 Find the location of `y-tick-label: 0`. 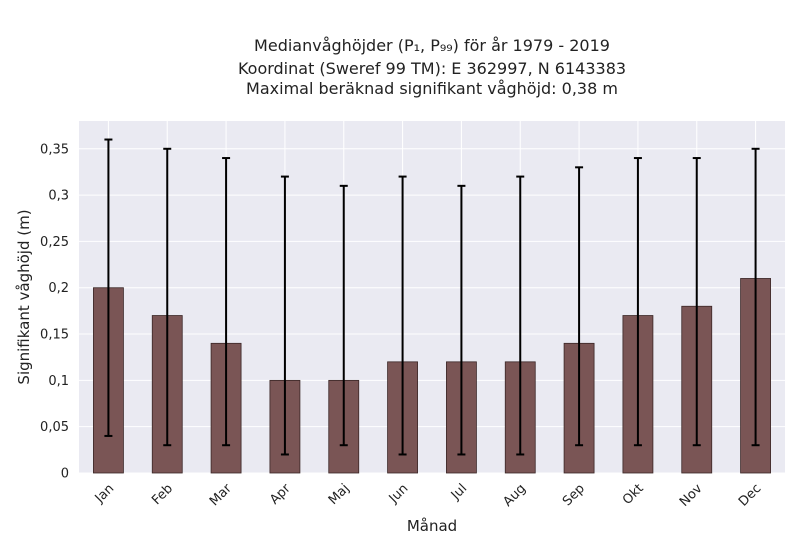

y-tick-label: 0 is located at coordinates (65, 474).